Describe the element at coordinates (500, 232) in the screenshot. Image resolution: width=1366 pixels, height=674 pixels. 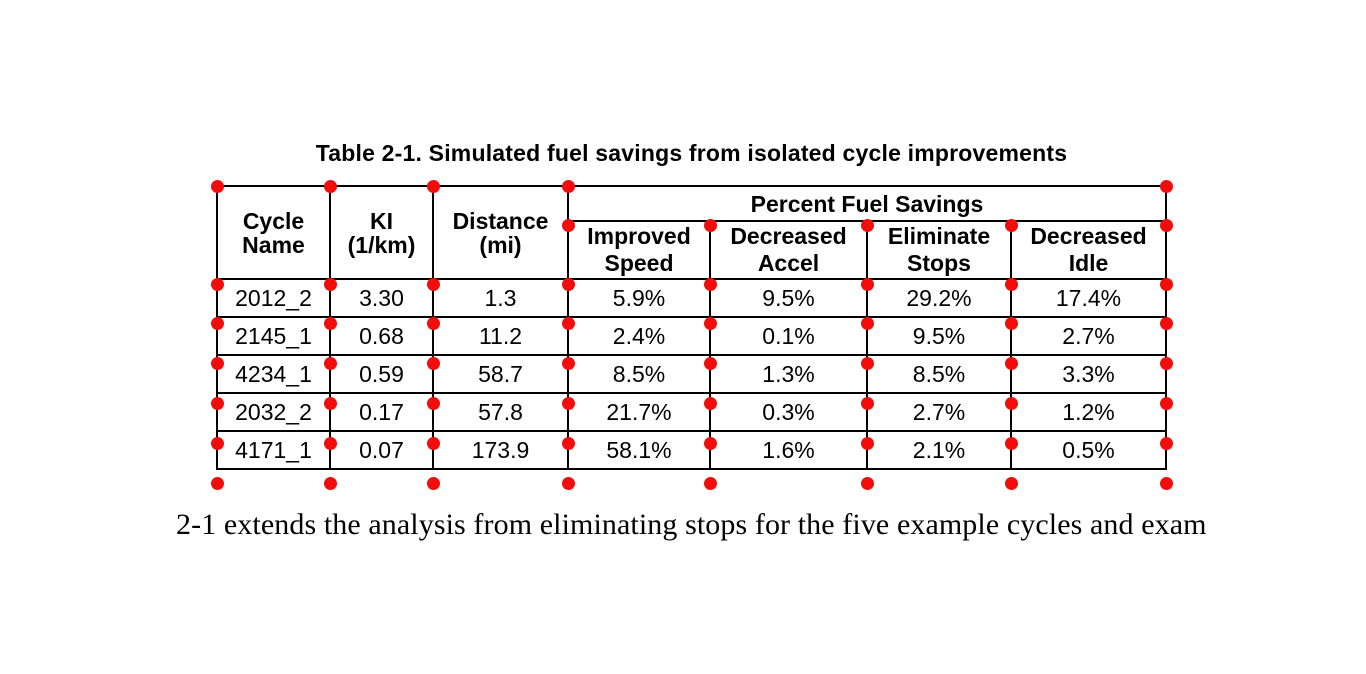
I see `col-header-distance: Distance (mi)` at that location.